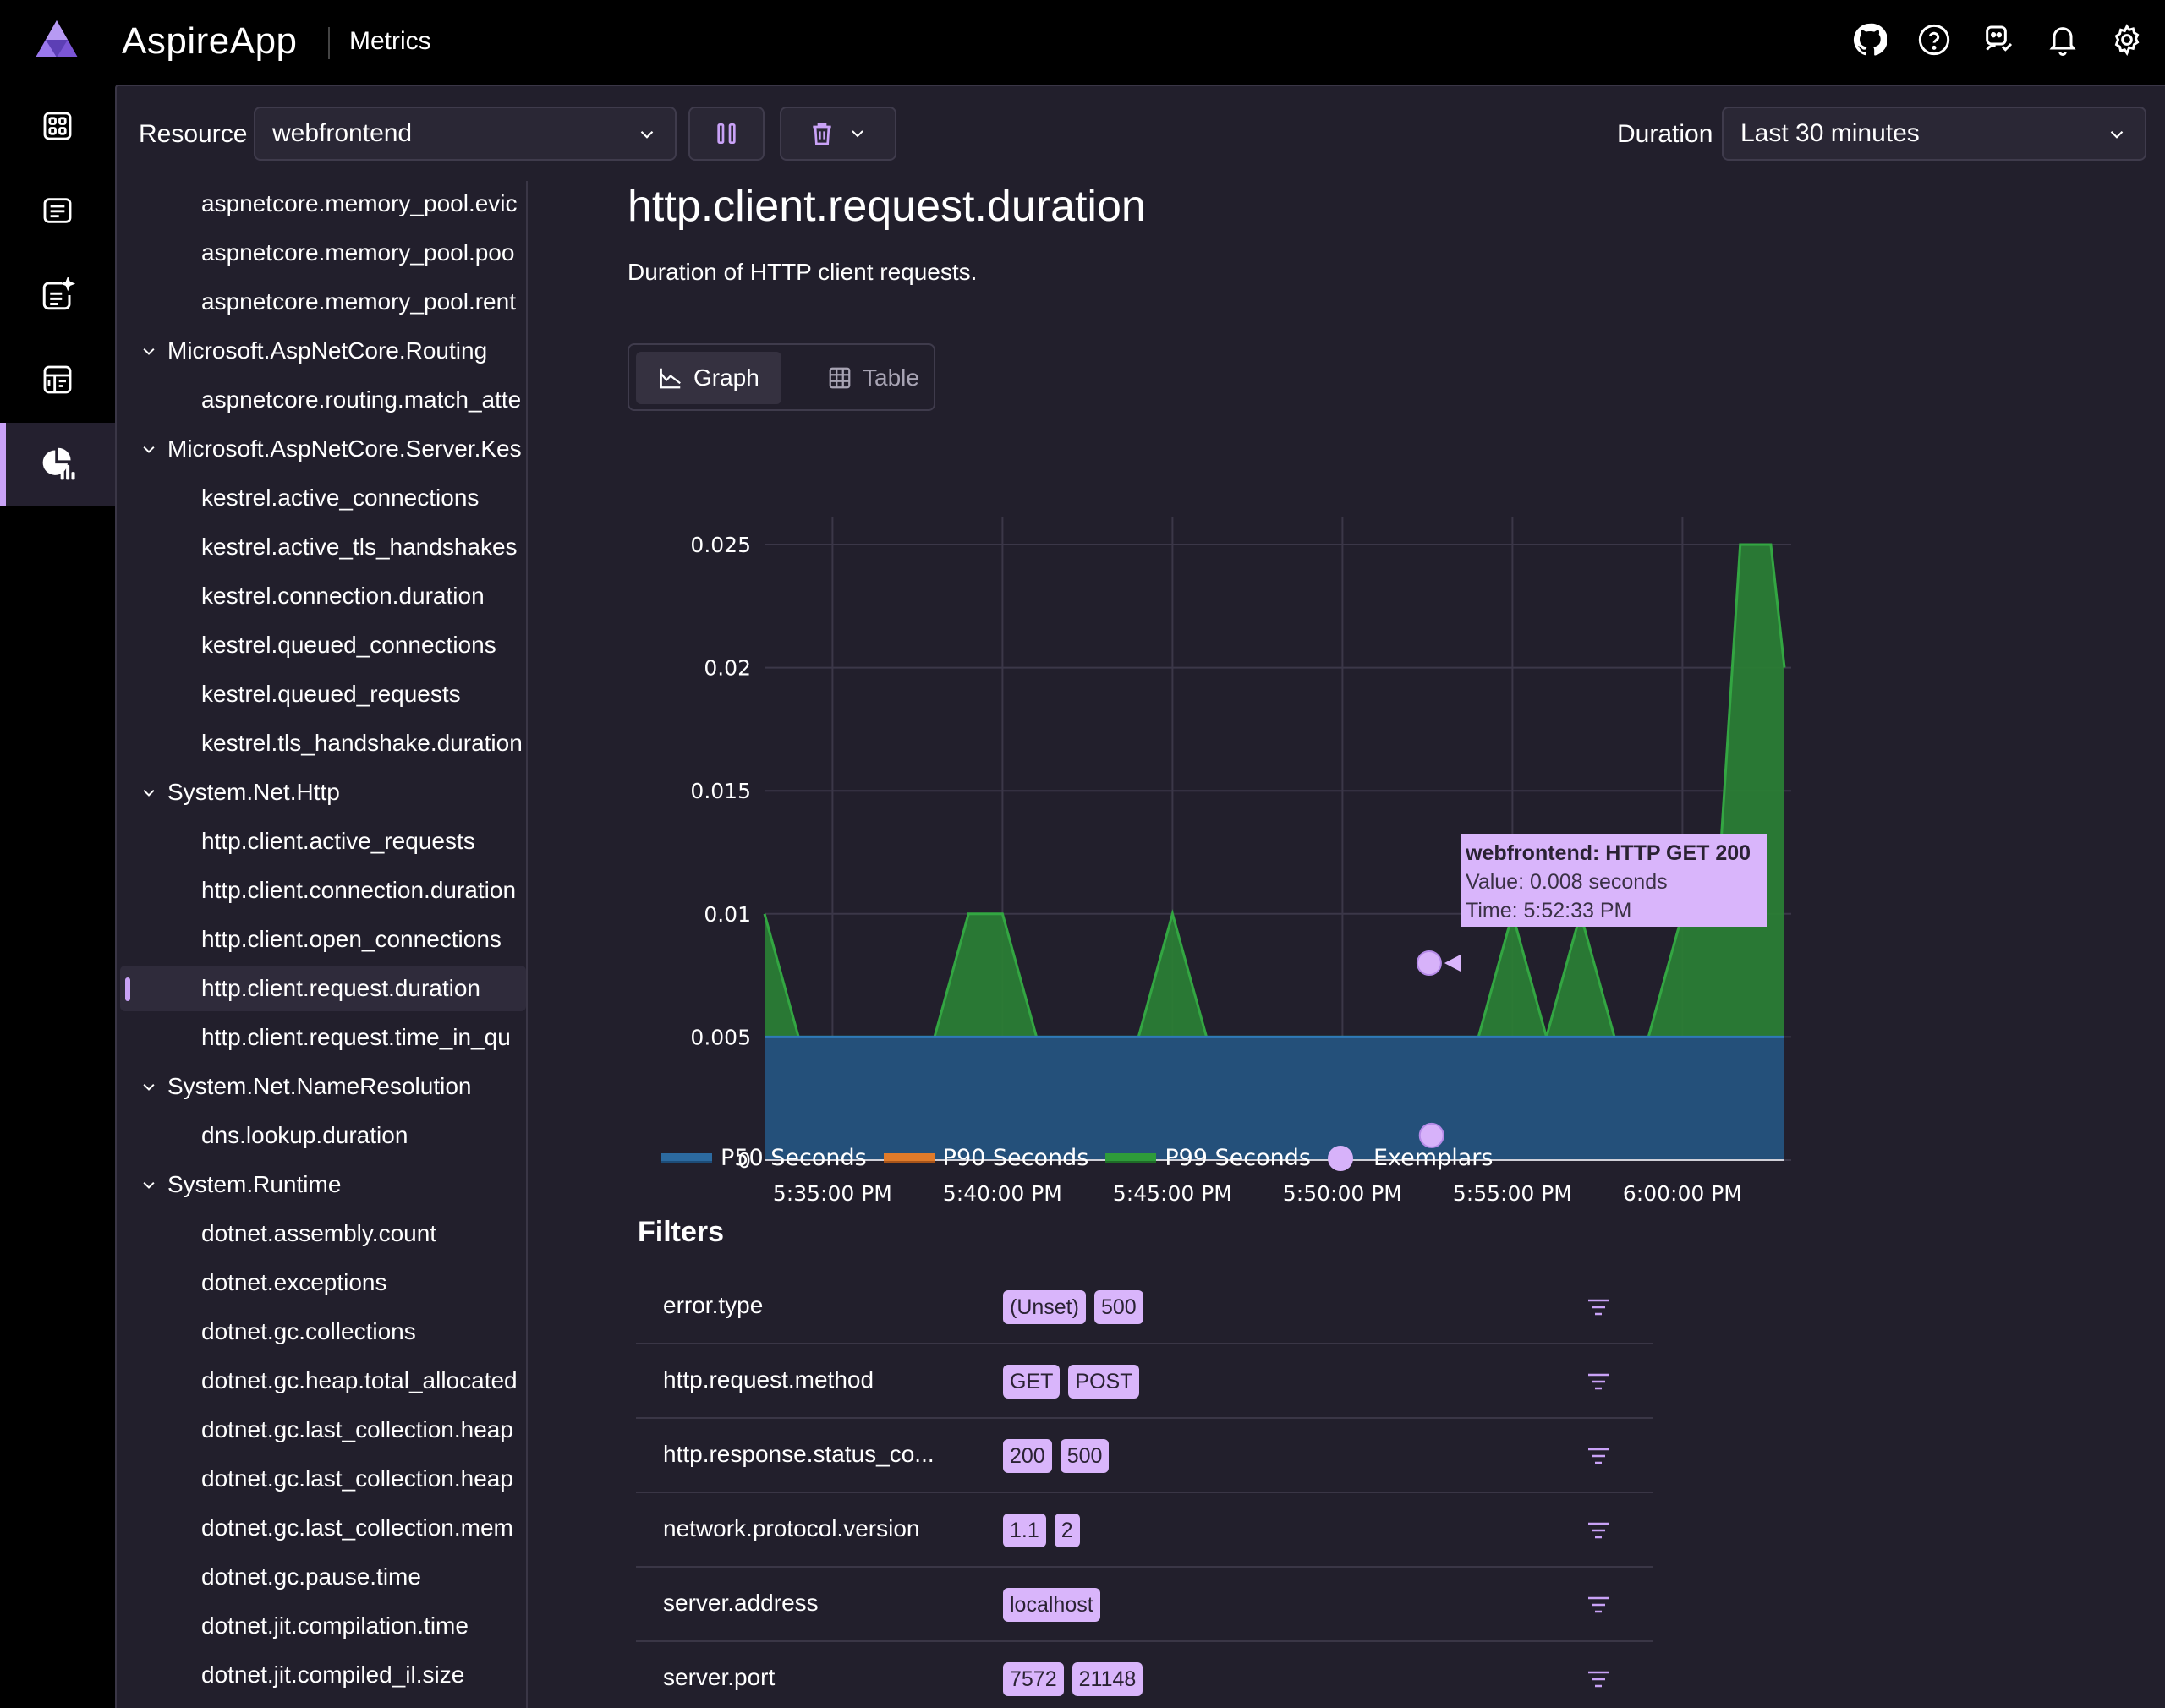  I want to click on filter-name: server.address, so click(741, 1603).